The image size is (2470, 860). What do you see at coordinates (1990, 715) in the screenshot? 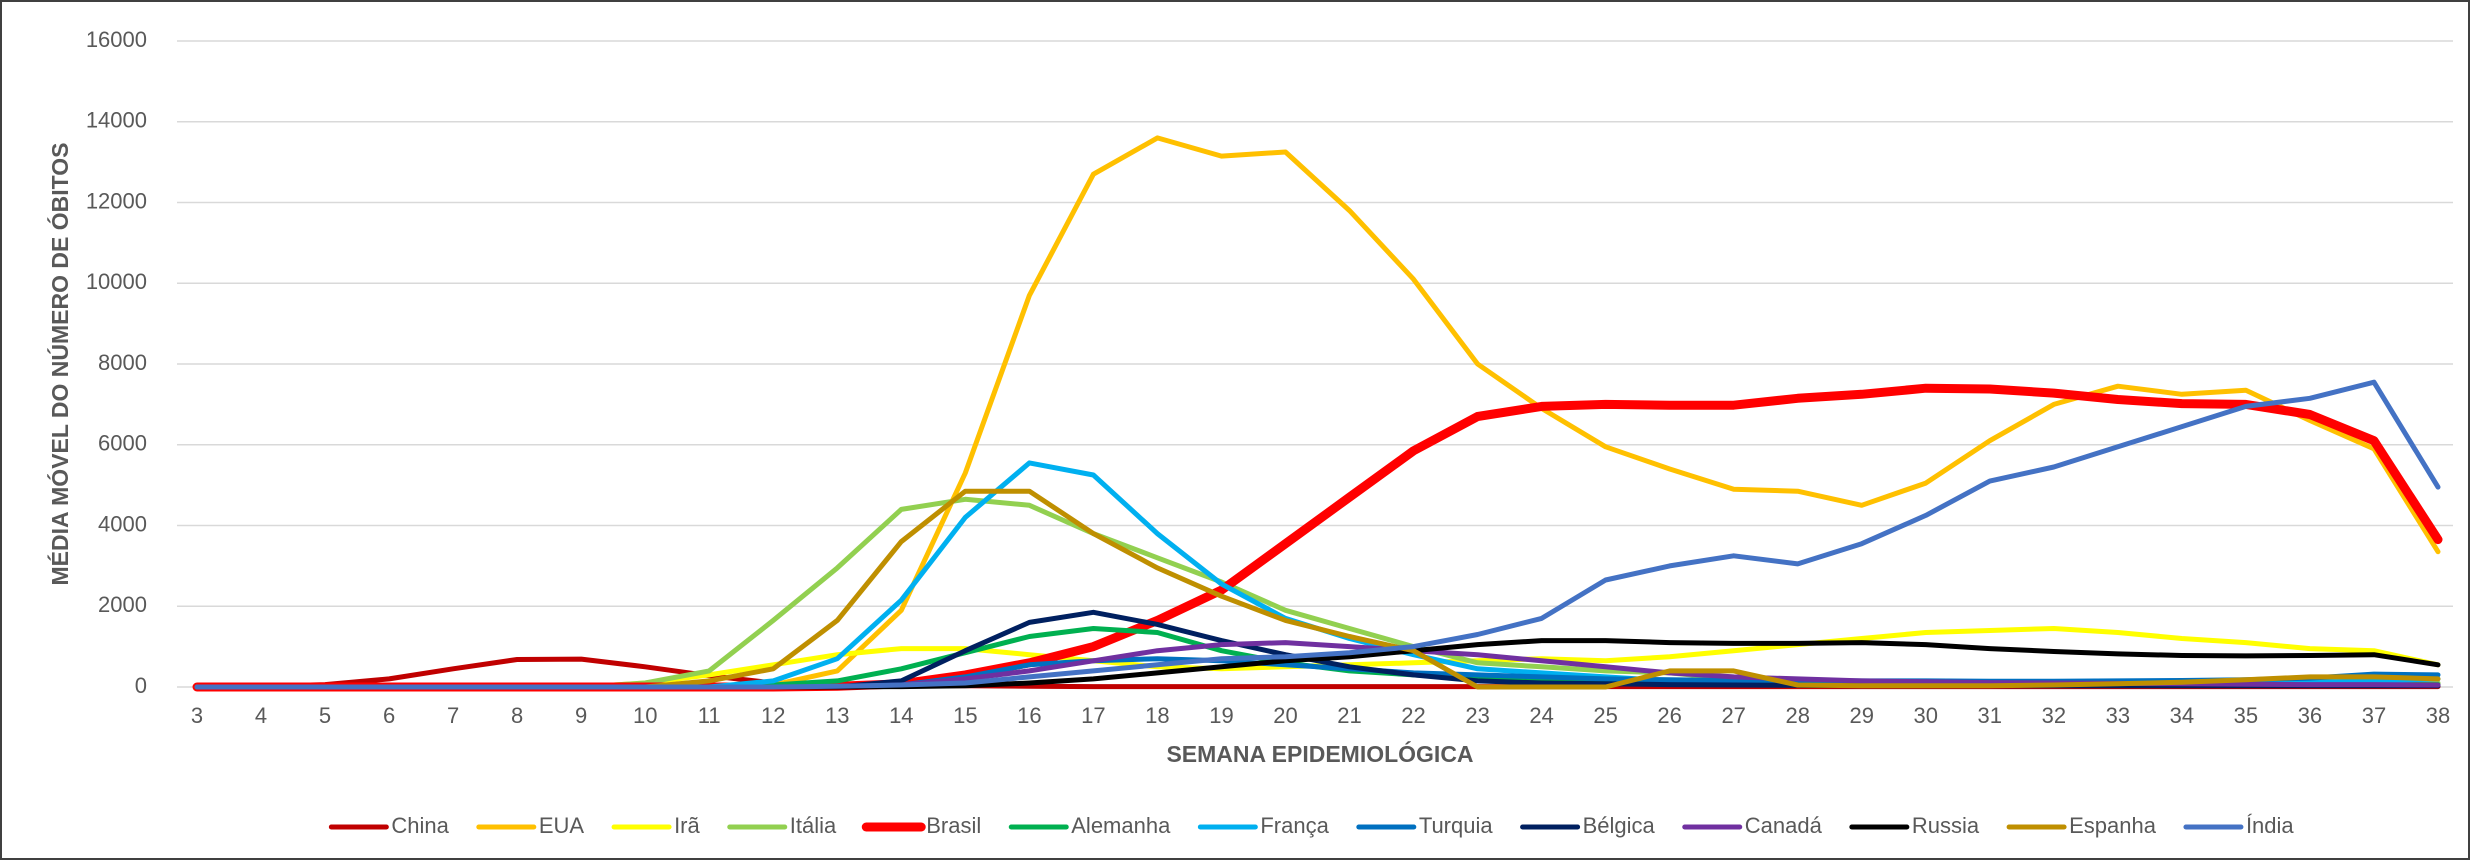
I see `x-tick-label: 31` at bounding box center [1990, 715].